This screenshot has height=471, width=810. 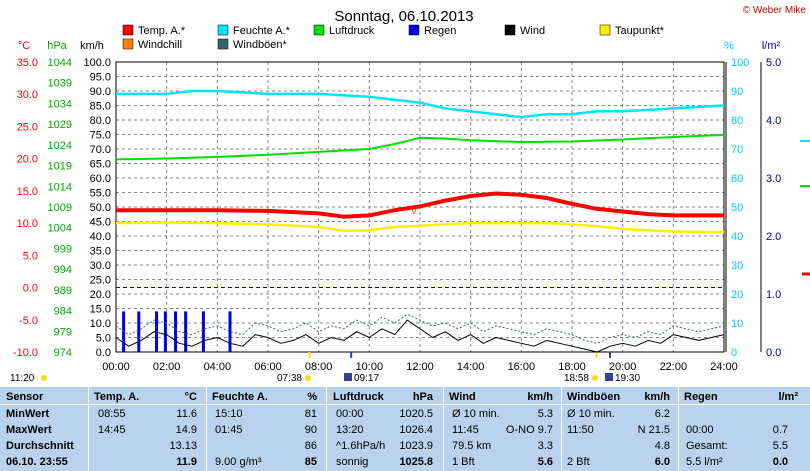 I want to click on rain-tick-label: 1.0, so click(x=773, y=295).